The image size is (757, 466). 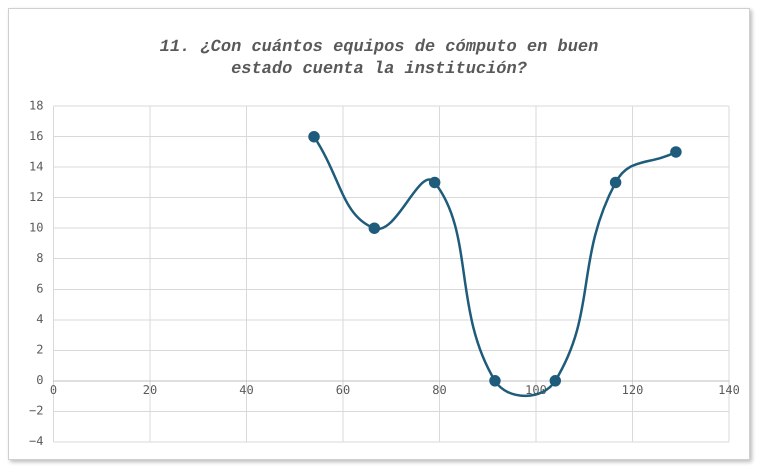 What do you see at coordinates (36, 227) in the screenshot?
I see `y-tick-label: 10` at bounding box center [36, 227].